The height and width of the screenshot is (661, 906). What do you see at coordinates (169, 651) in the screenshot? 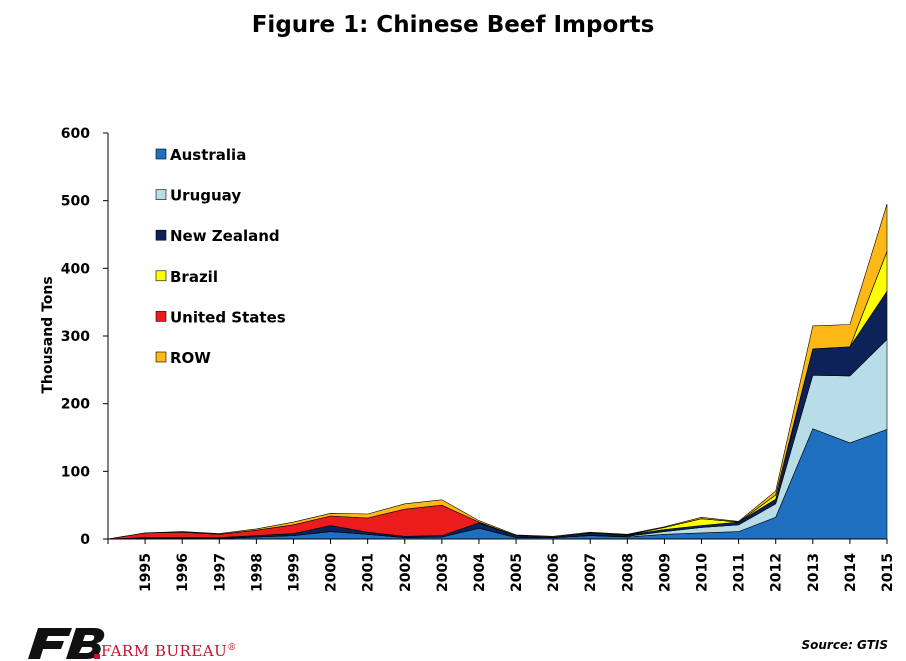
I see `logo-text: FARM BUREAU®` at bounding box center [169, 651].